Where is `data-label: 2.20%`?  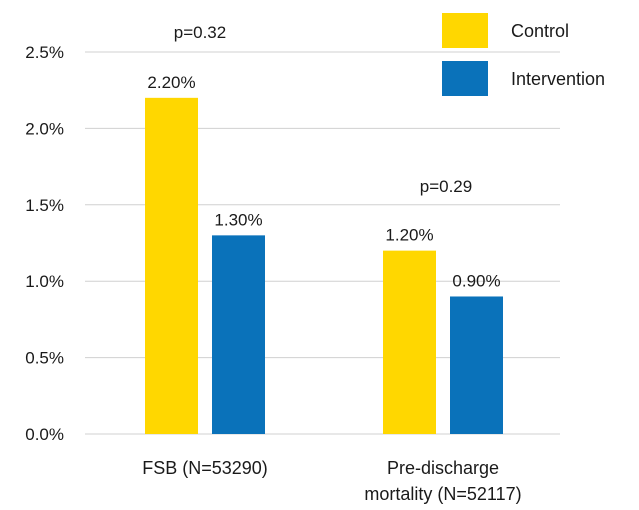
data-label: 2.20% is located at coordinates (171, 82).